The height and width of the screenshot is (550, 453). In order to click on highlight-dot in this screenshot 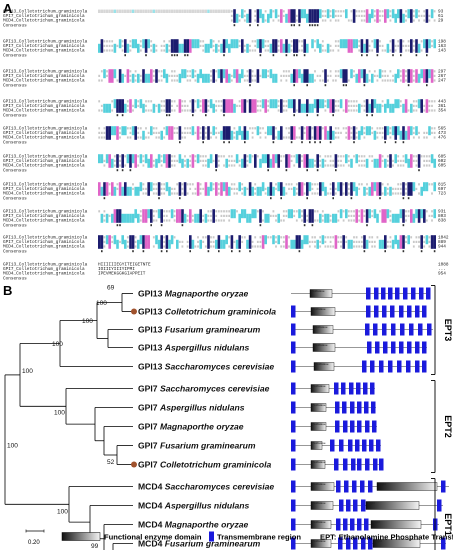, I will do `click(134, 311)`.